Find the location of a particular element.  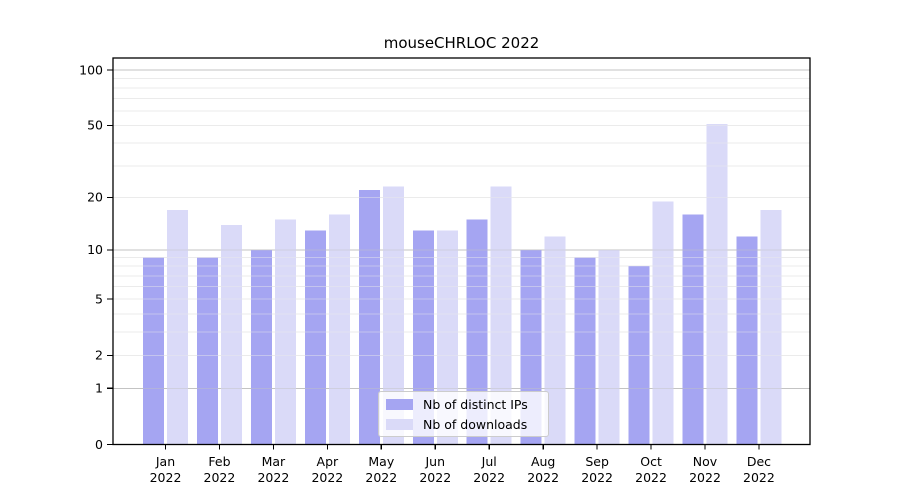

x-tick-label-year-sep: 2022 is located at coordinates (597, 477).